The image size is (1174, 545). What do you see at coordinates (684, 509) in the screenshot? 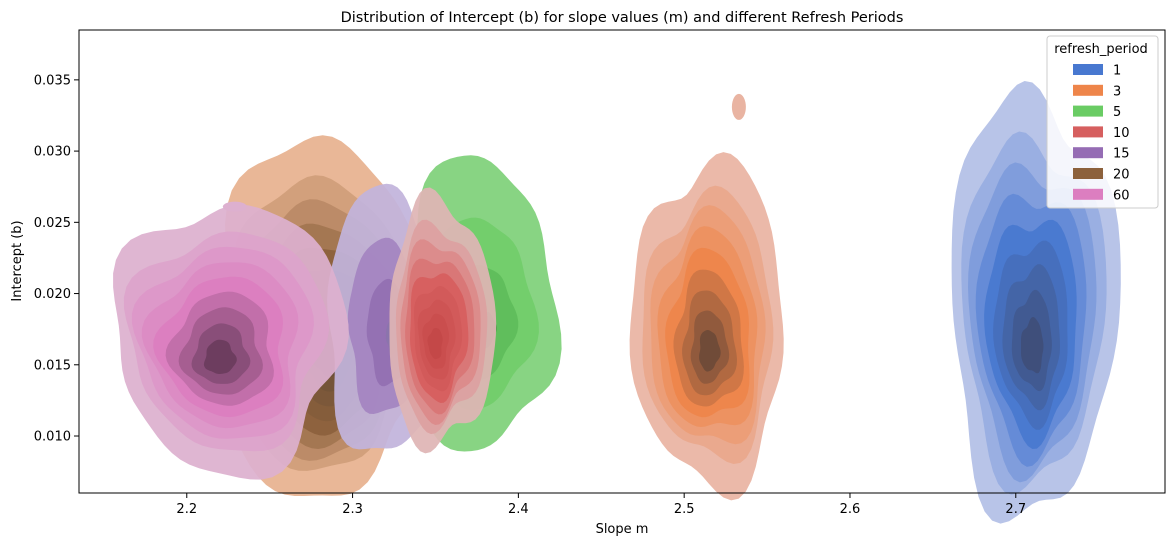
I see `x-tick-label: 2.5` at bounding box center [684, 509].